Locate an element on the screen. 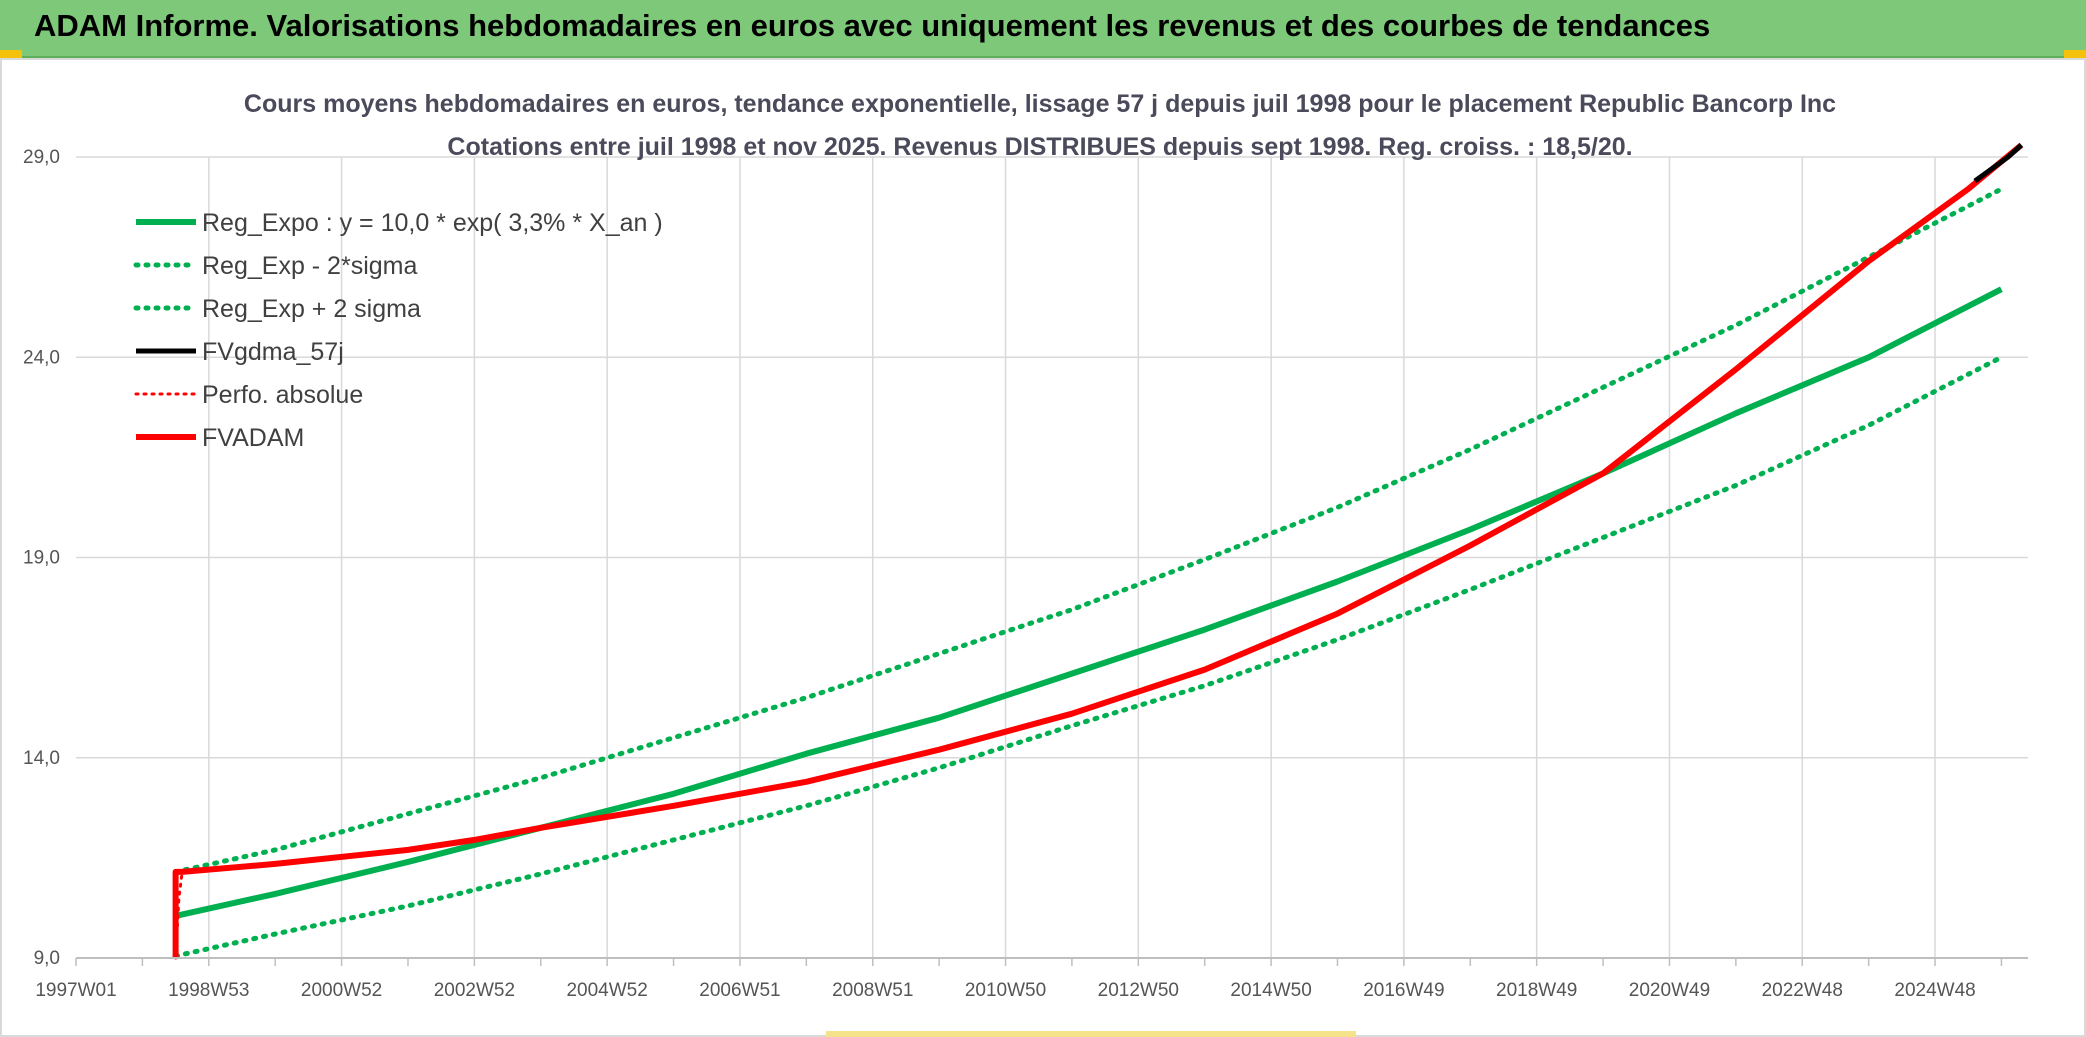 This screenshot has width=2086, height=1037. legend-entry: Reg_Expo : y = 10,0 * exp( 3,3% * X_an ) is located at coordinates (432, 223).